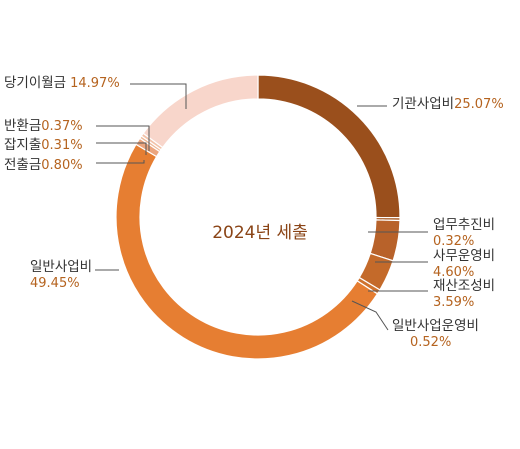  I want to click on slice-label-value: 0.80%, so click(61, 165).